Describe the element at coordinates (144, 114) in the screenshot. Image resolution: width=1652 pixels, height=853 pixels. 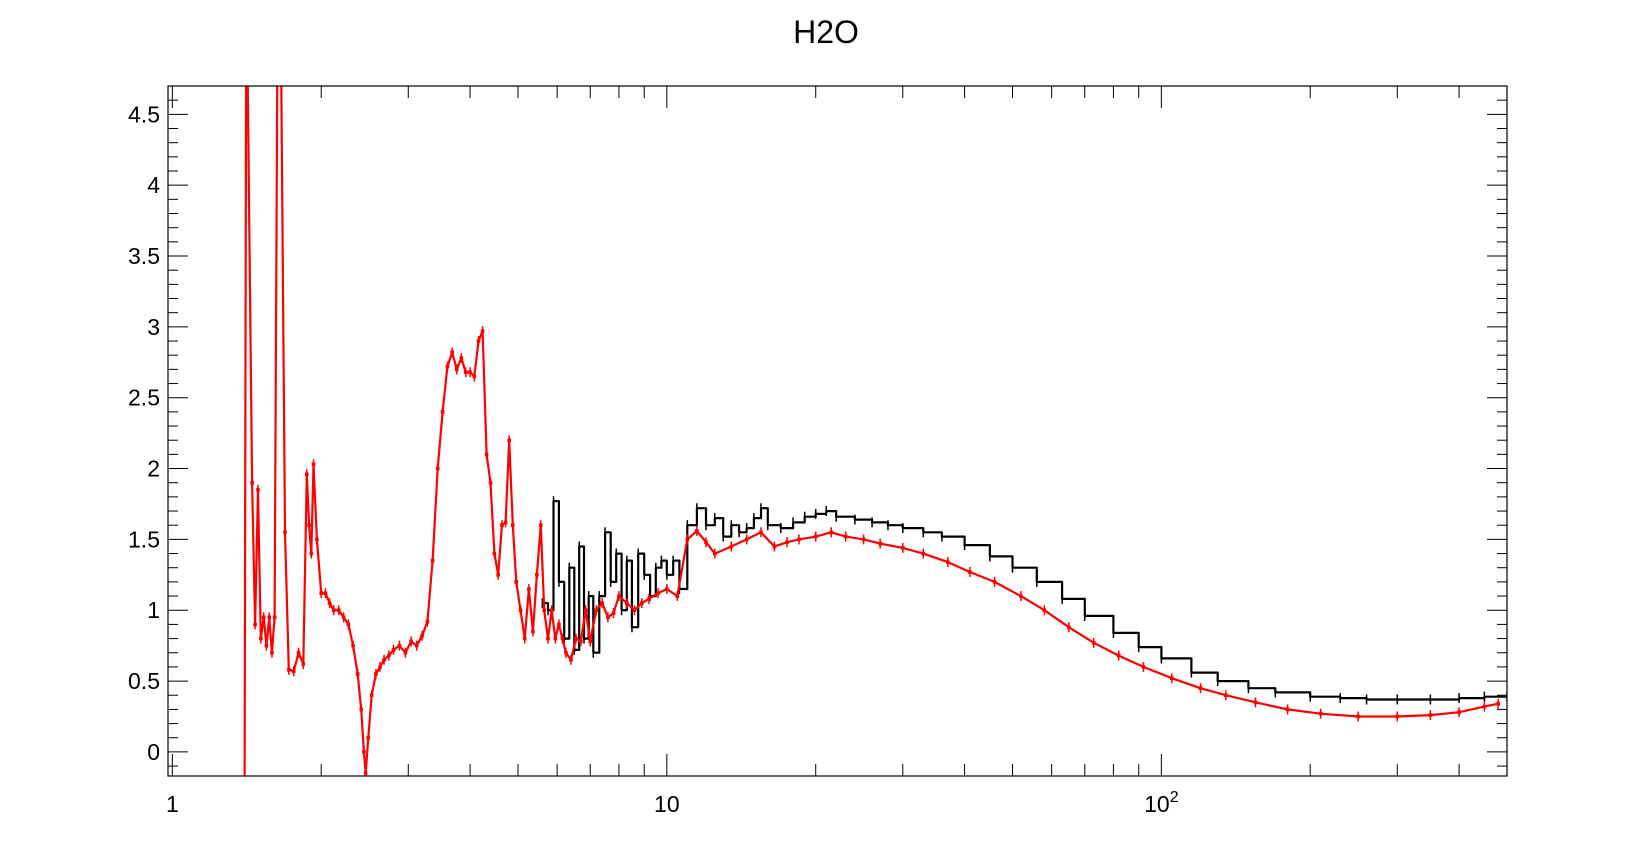
I see `y-tick-label: 4.5` at that location.